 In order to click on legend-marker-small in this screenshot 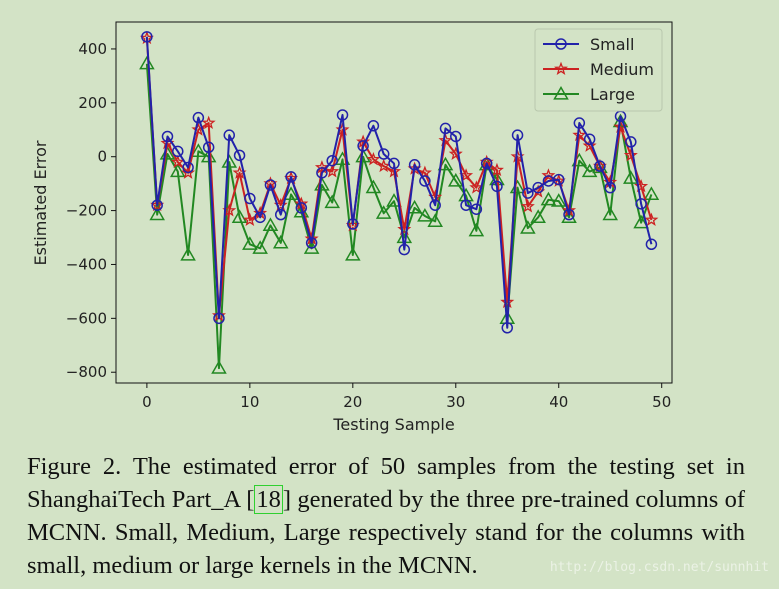, I will do `click(561, 44)`.